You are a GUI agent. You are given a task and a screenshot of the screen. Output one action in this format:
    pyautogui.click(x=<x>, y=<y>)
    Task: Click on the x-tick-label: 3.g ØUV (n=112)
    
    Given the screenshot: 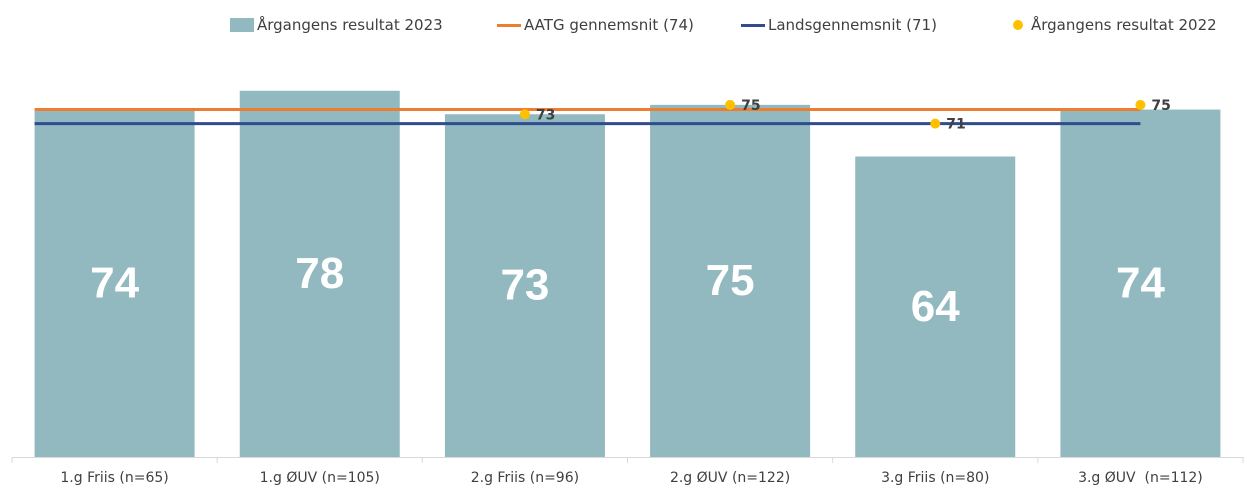 What is the action you would take?
    pyautogui.click(x=1140, y=478)
    